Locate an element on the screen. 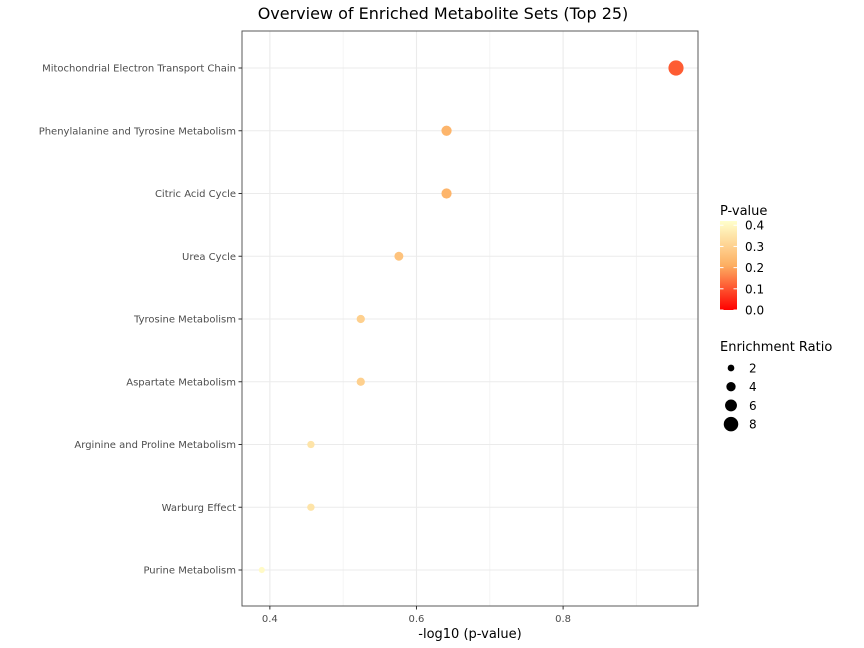 This screenshot has width=864, height=648. legend-enrichment-ratio: Enrichment Ratio 2 4 6 8 is located at coordinates (776, 386).